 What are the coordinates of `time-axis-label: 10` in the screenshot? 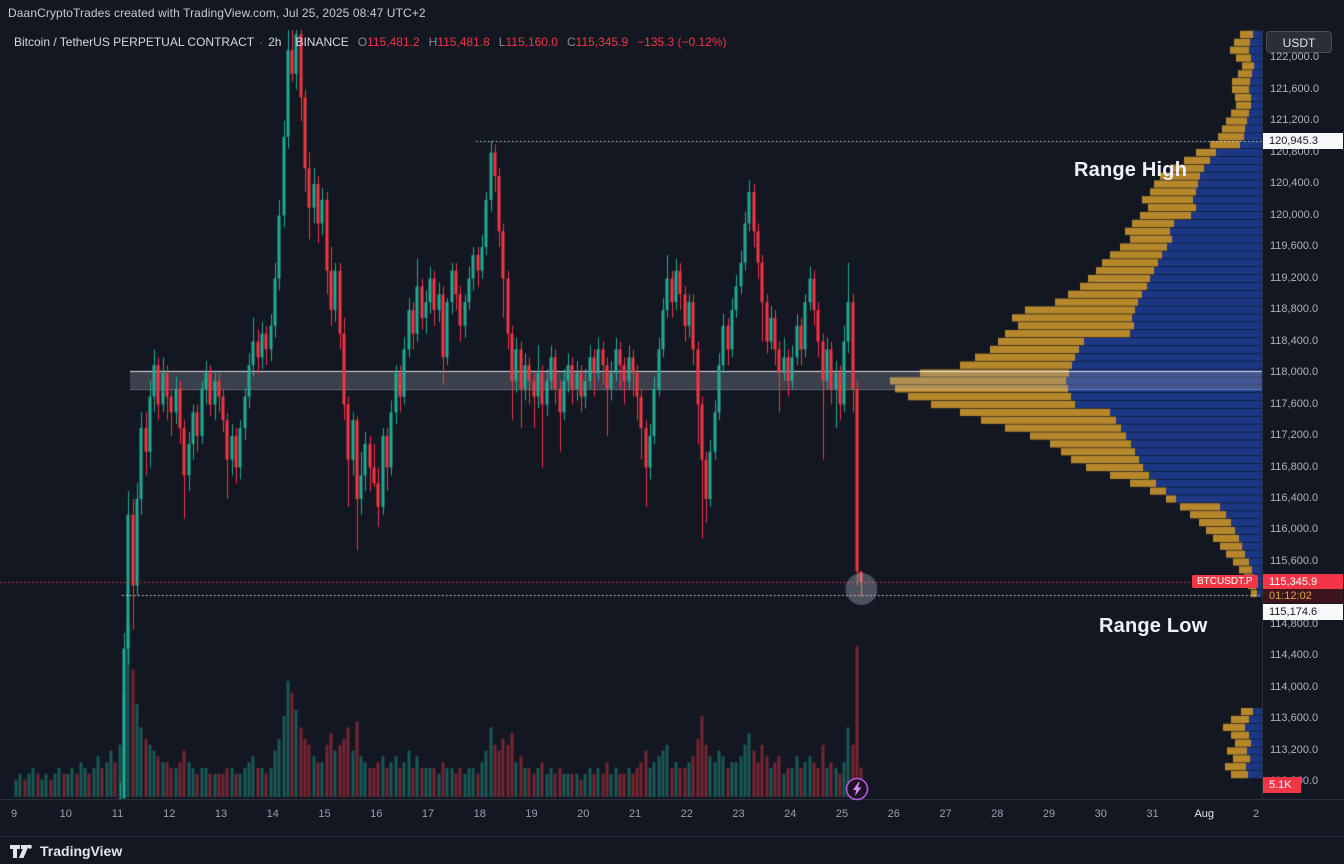 It's located at (65, 814).